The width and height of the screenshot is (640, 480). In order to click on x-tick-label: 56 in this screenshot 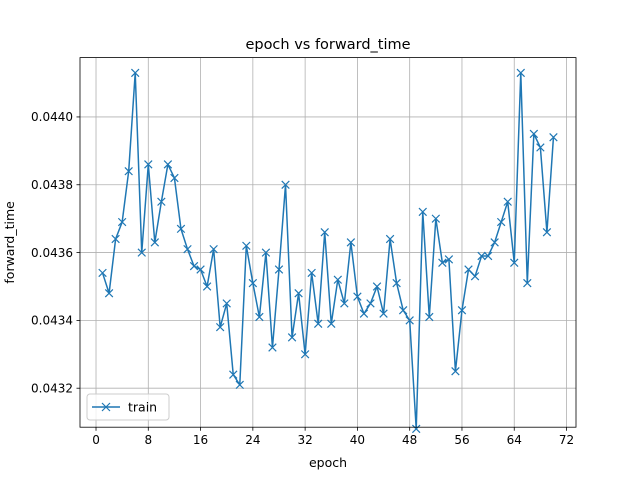, I will do `click(461, 440)`.